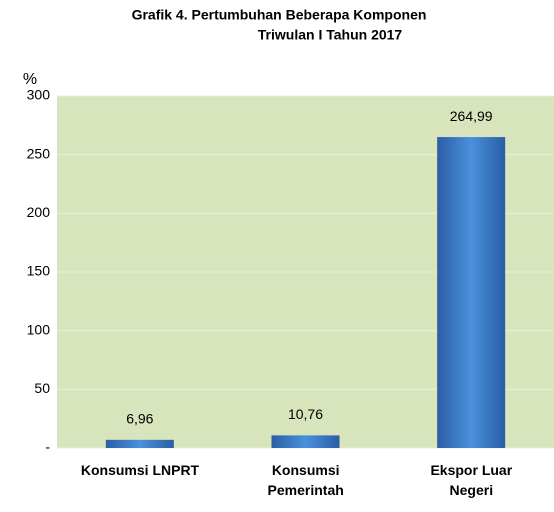  Describe the element at coordinates (471, 480) in the screenshot. I see `x-tick-label: Ekspor Luar Negeri` at that location.